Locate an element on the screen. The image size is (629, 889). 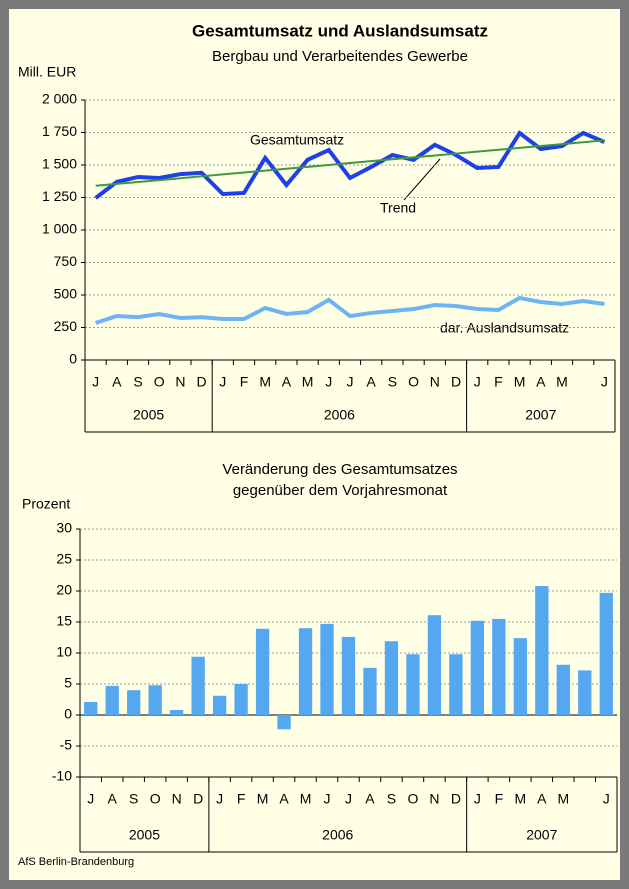
y-tick-label: 1 000 is located at coordinates (59, 229).